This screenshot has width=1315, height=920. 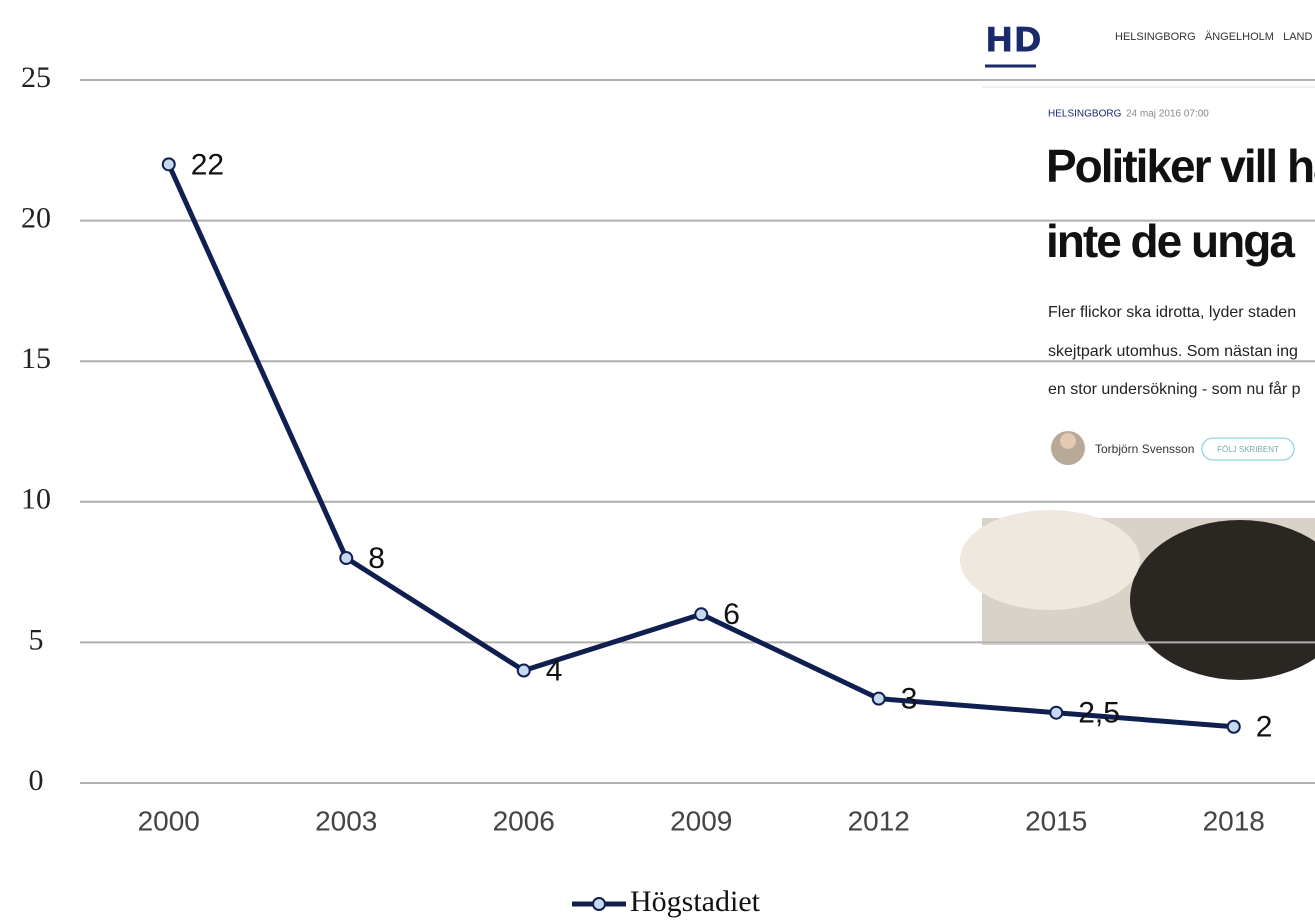 What do you see at coordinates (1264, 727) in the screenshot?
I see `value-label: 2` at bounding box center [1264, 727].